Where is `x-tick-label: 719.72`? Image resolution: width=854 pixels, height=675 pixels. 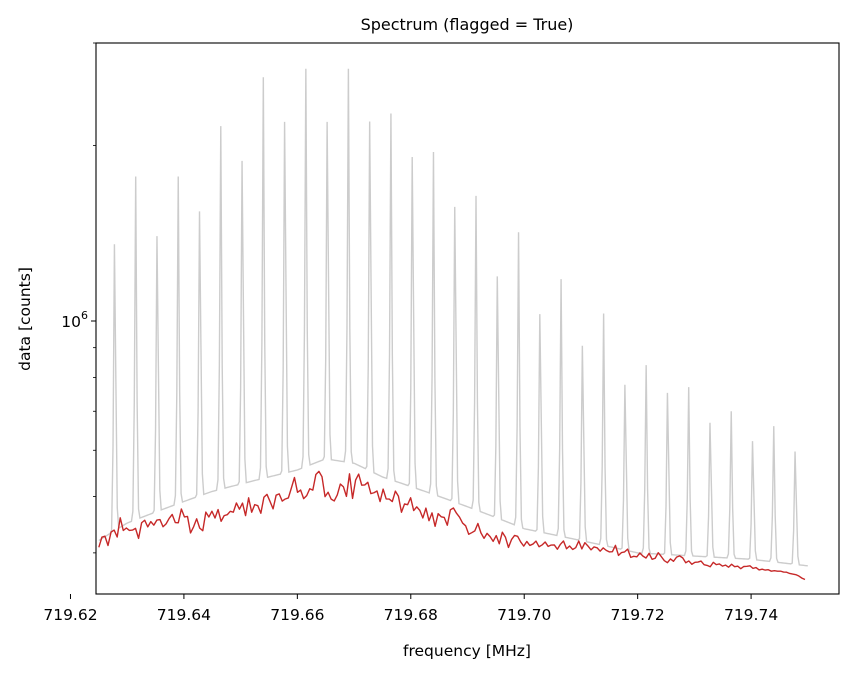 x-tick-label: 719.72 is located at coordinates (638, 615).